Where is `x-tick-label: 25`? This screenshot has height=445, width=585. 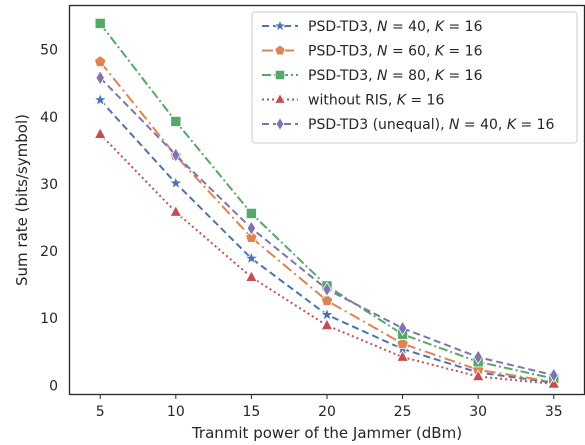 x-tick-label: 25 is located at coordinates (403, 412).